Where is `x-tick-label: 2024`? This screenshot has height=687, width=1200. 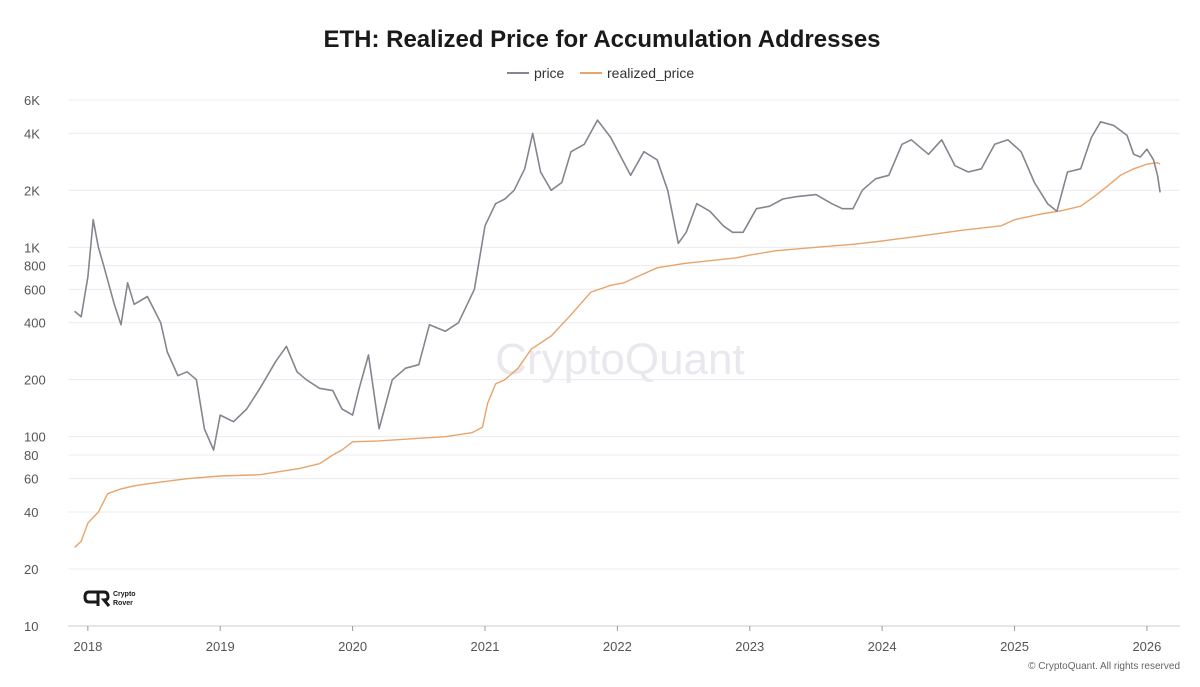
x-tick-label: 2024 is located at coordinates (882, 646).